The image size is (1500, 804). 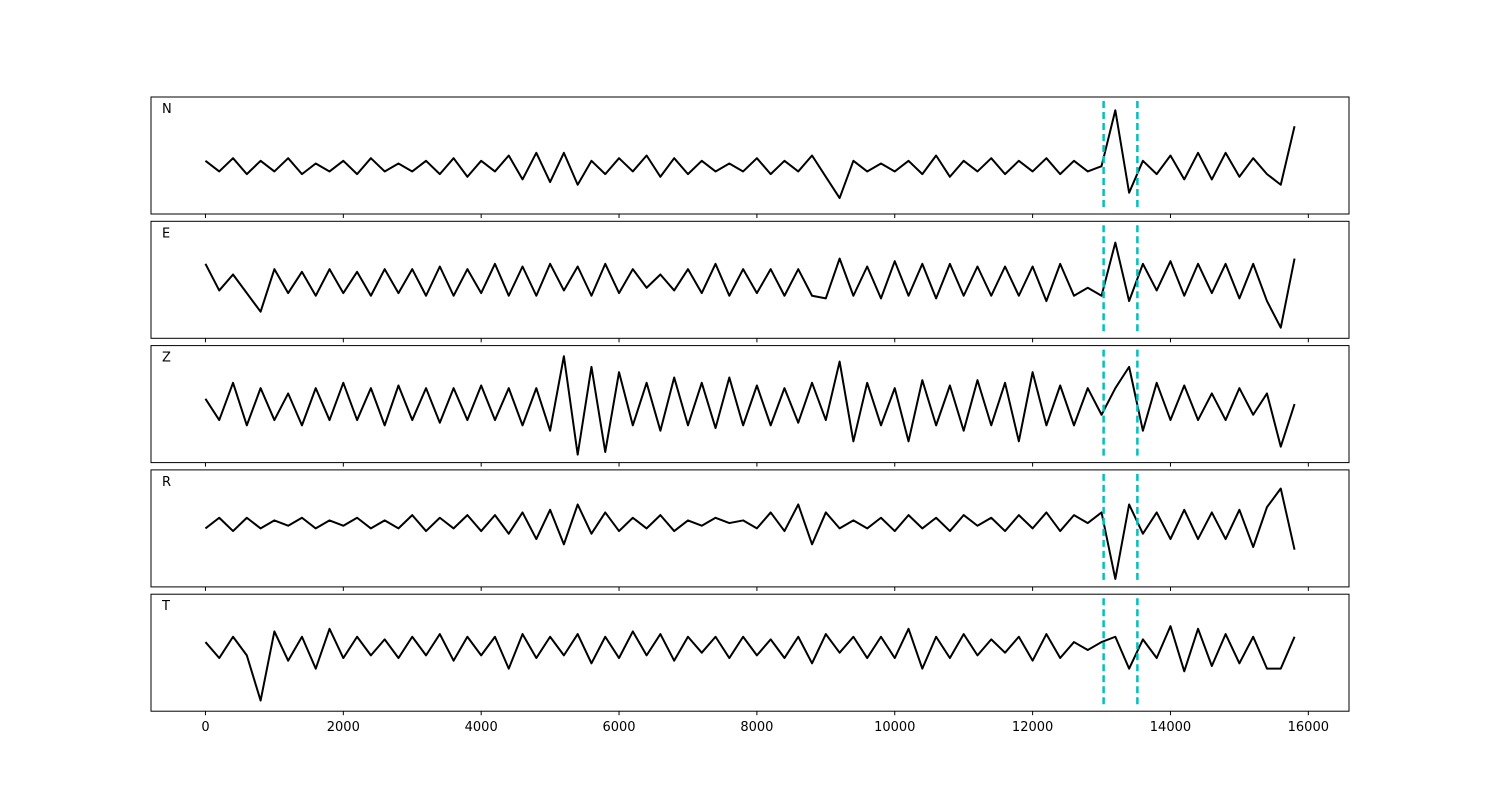 What do you see at coordinates (167, 109) in the screenshot?
I see `panel-label: N` at bounding box center [167, 109].